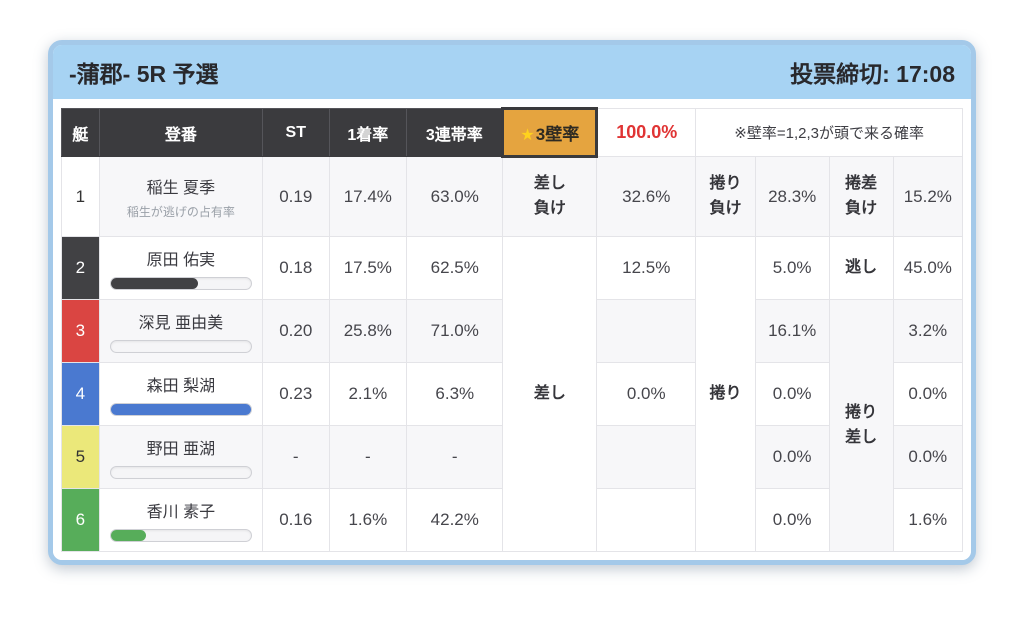 Image resolution: width=1024 pixels, height=632 pixels. Describe the element at coordinates (646, 132) in the screenshot. I see `wall-rate-value: 100.0%` at that location.